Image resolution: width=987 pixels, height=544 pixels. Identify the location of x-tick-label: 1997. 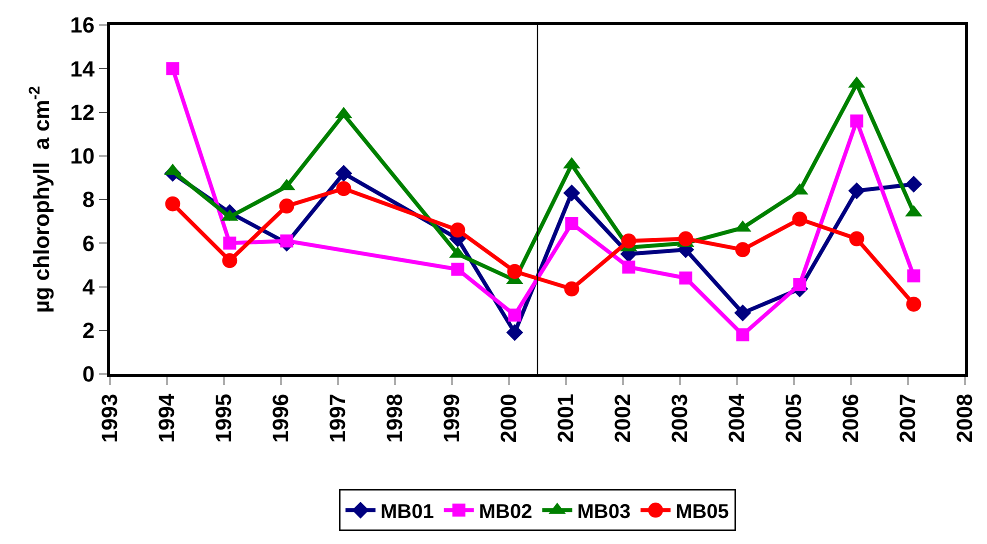
(337, 418).